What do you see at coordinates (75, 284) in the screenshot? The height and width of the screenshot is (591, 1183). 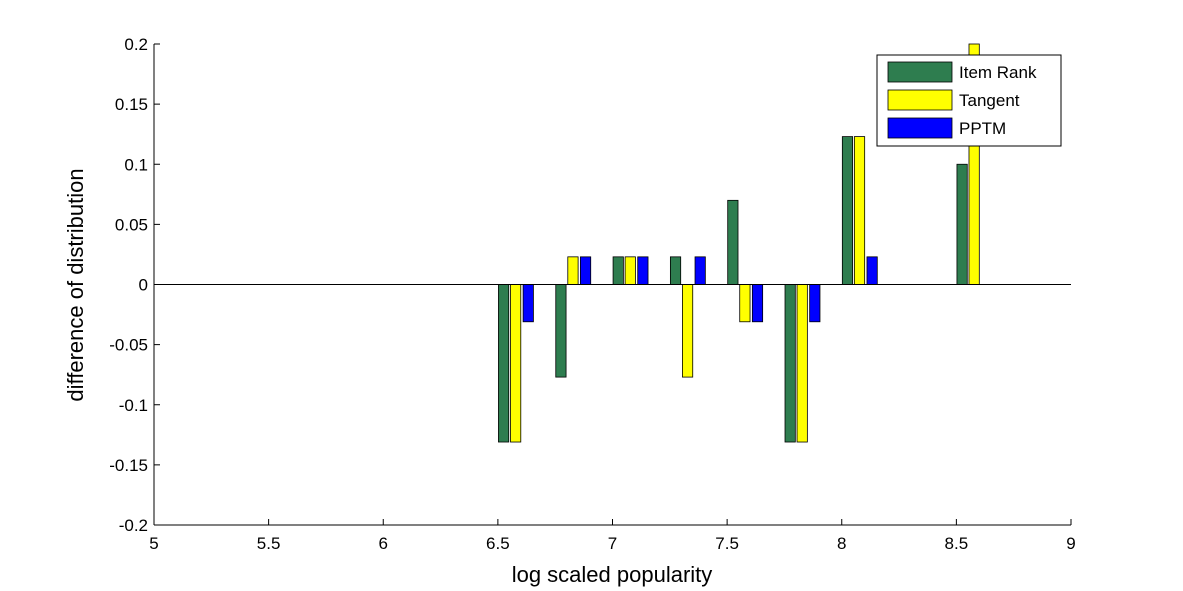 I see `y-axis-label: difference of distribution` at bounding box center [75, 284].